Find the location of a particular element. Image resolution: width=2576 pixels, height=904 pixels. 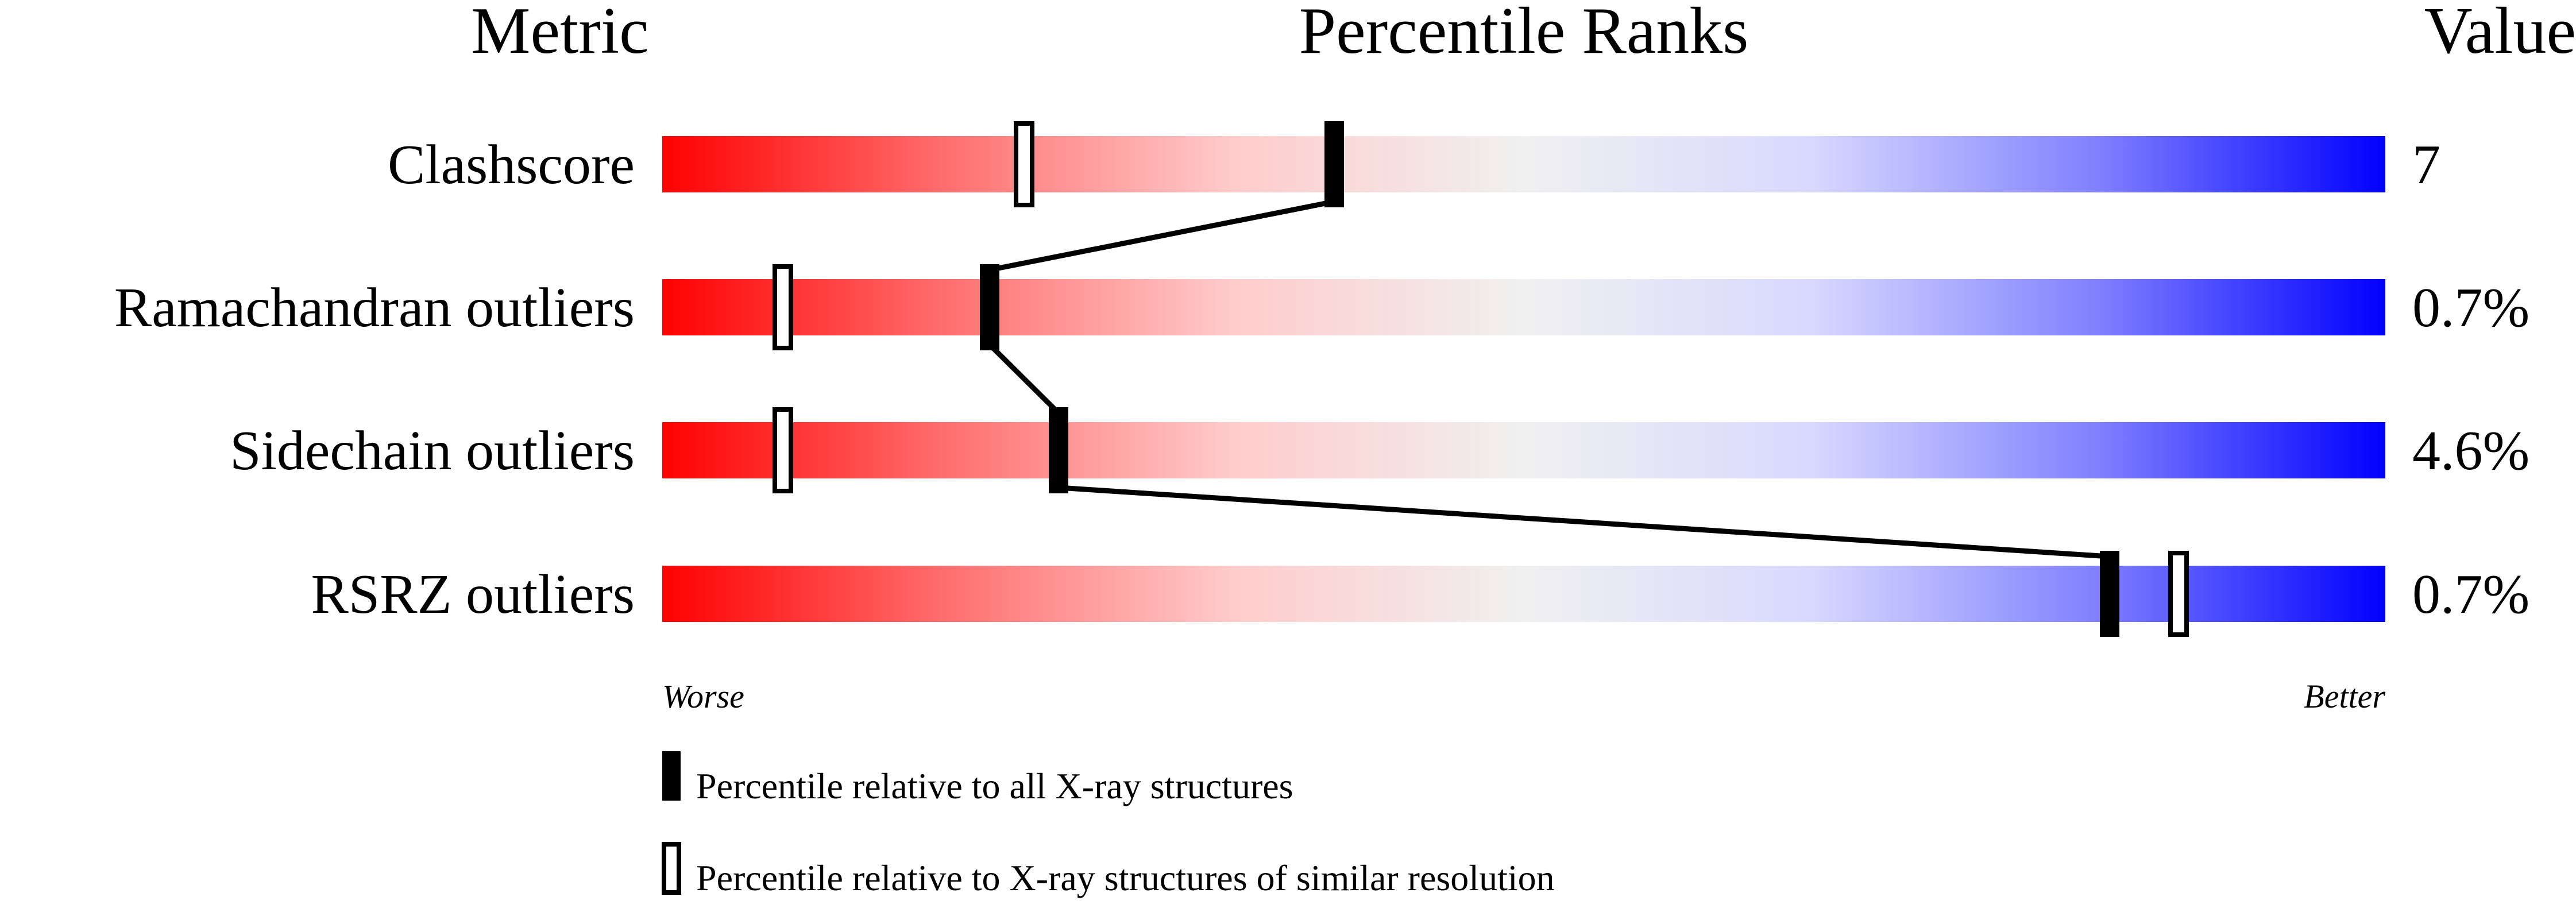

metric-label: RSRZ outliers is located at coordinates (473, 594).